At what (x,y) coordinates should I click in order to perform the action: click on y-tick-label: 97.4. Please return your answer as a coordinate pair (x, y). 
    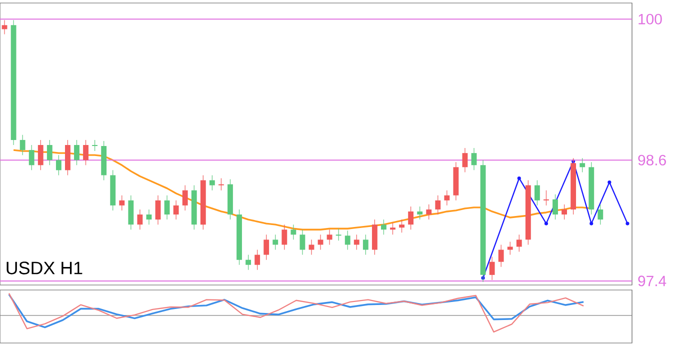
    Looking at the image, I should click on (652, 281).